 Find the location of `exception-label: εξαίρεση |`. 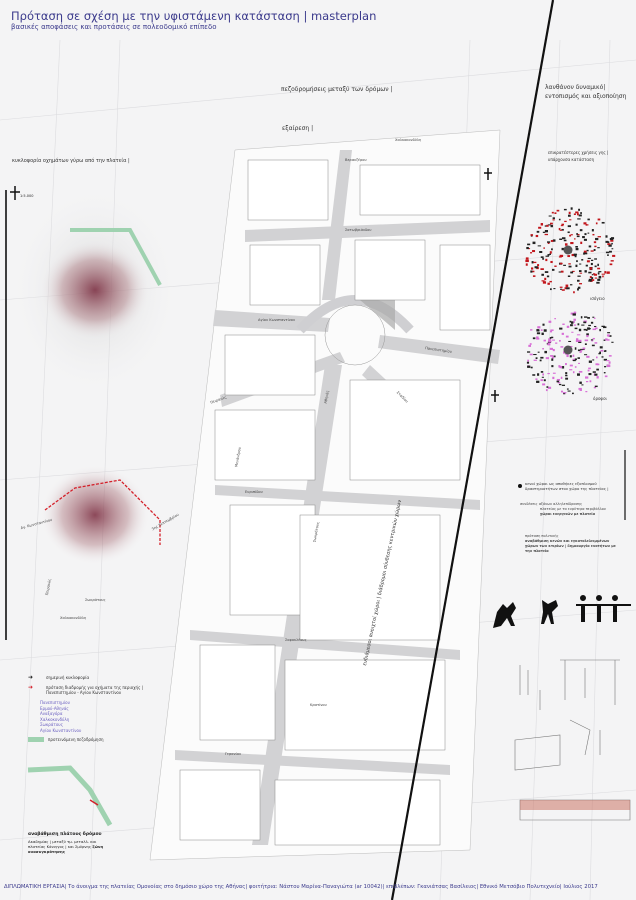

exception-label: εξαίρεση | is located at coordinates (298, 128).